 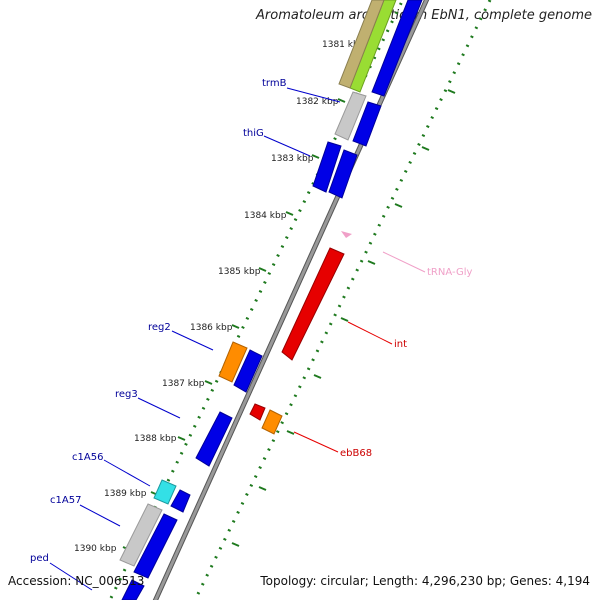 I want to click on label-tRNA-Gly: tRNA-Gly, so click(x=449, y=272).